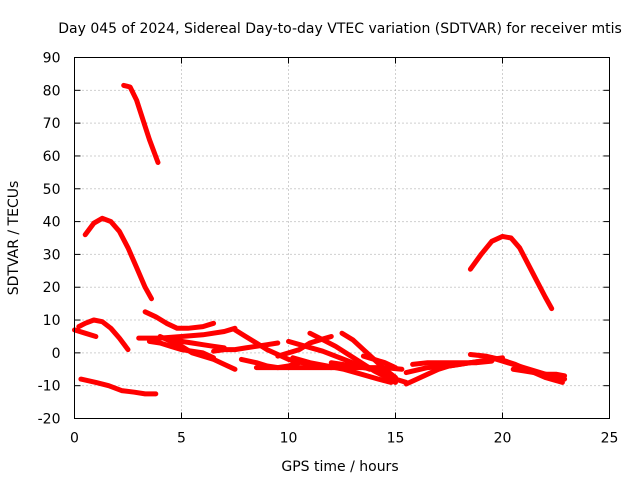 The height and width of the screenshot is (480, 640). What do you see at coordinates (181, 439) in the screenshot?
I see `x-tick-label: 5` at bounding box center [181, 439].